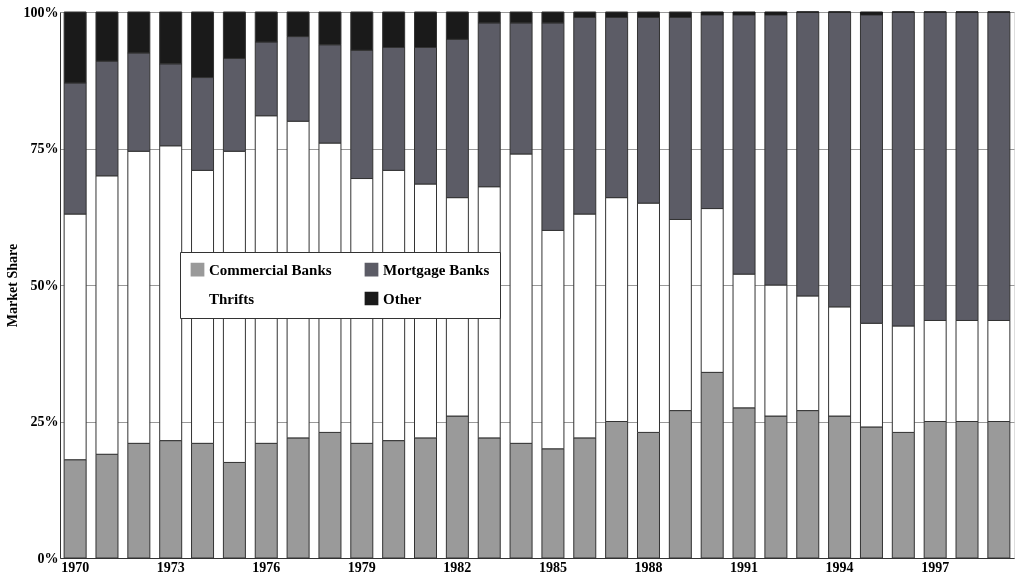  Describe the element at coordinates (75, 567) in the screenshot. I see `x-tick-label: 1970` at that location.